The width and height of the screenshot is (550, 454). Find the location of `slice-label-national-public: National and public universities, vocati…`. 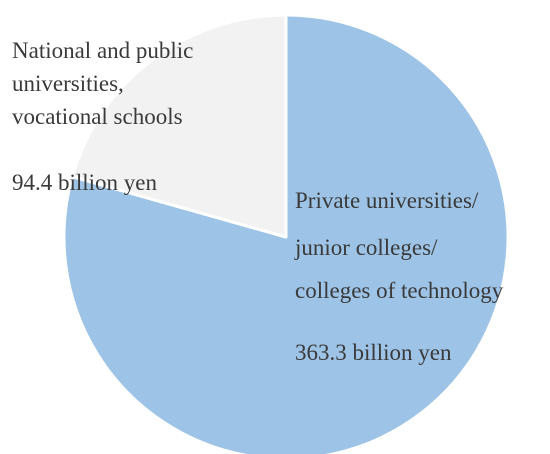

slice-label-national-public: National and public universities, vocati… is located at coordinates (102, 116).